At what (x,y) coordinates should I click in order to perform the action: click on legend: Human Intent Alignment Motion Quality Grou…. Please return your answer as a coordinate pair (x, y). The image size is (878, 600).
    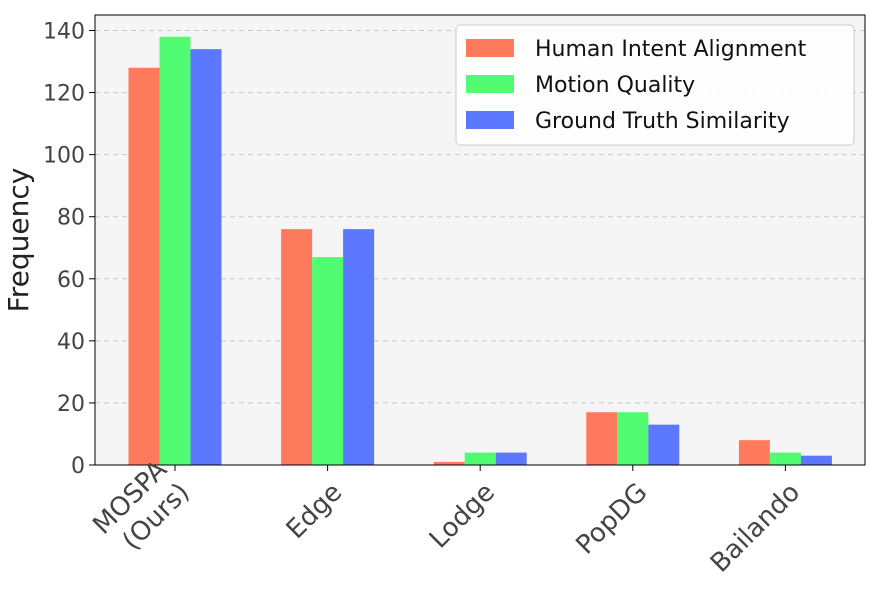
    Looking at the image, I should click on (655, 85).